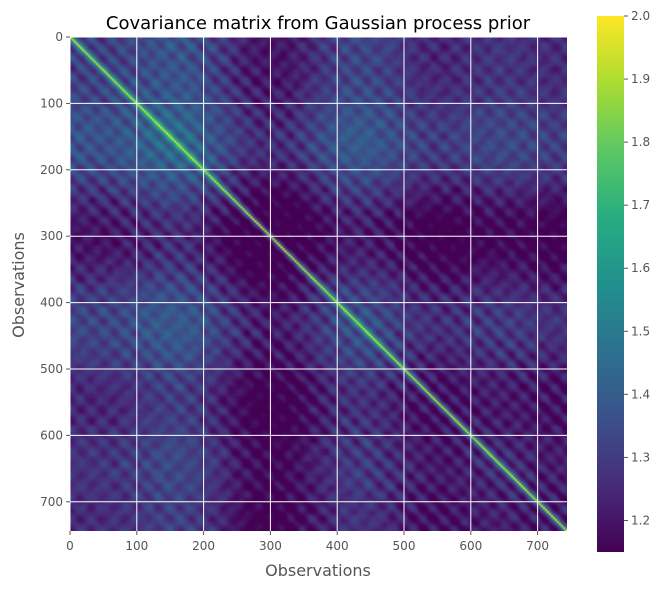  I want to click on x-axis: 0 100 200 300 400 500 600 700, so click(307, 542).